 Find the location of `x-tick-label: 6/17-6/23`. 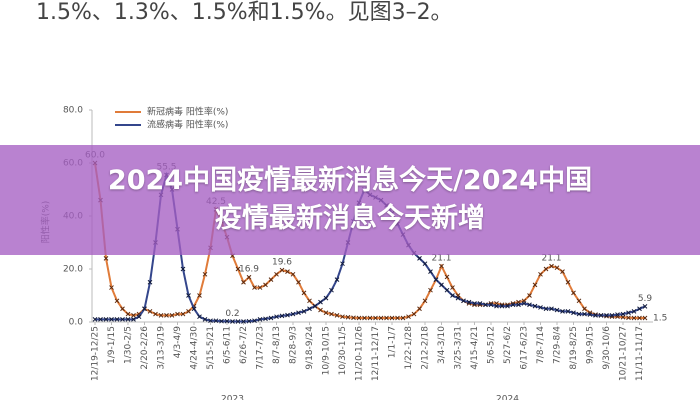

x-tick-label: 6/17-6/23 is located at coordinates (525, 348).